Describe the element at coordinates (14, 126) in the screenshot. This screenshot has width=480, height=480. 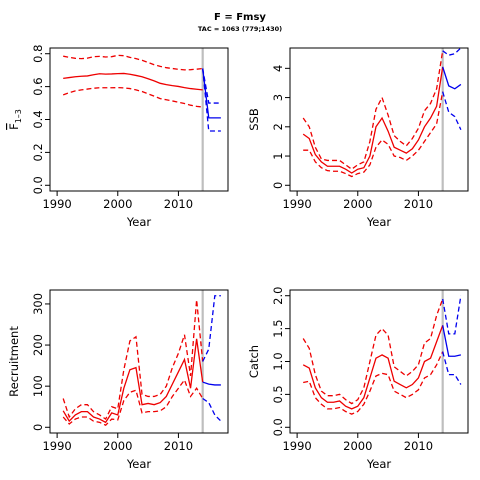
I see `y-axis-label-main: F` at that location.